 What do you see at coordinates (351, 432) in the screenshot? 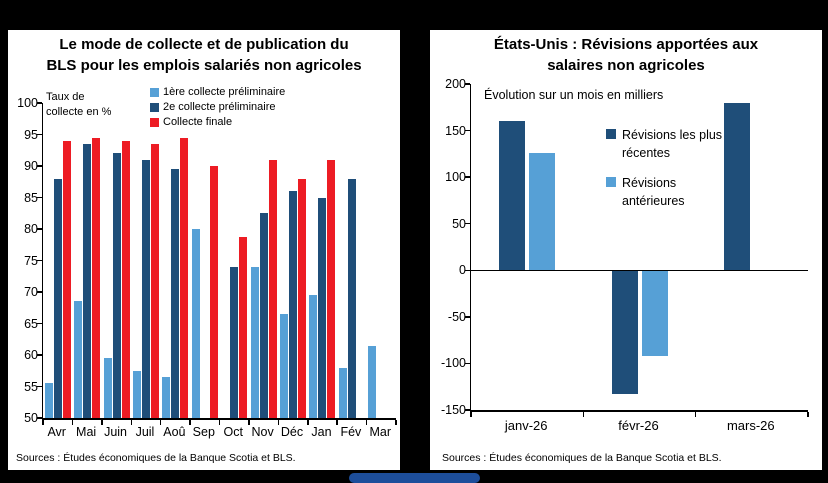
I see `x-tick-label: Fév` at bounding box center [351, 432].